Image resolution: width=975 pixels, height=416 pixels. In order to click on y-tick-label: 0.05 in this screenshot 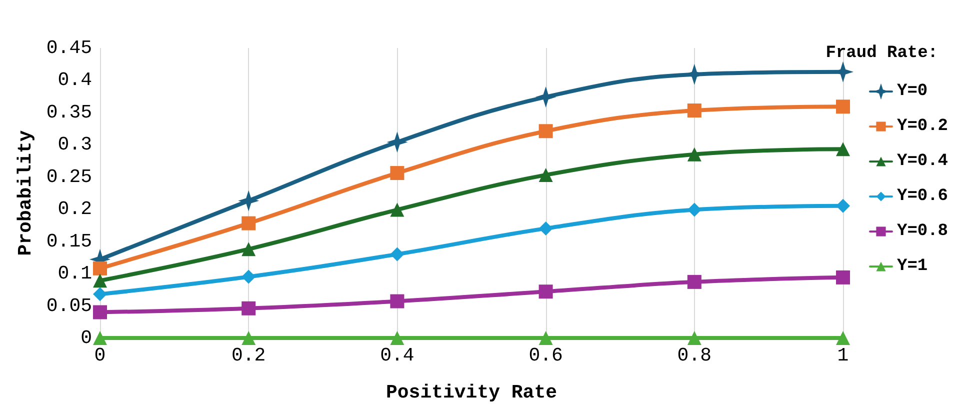, I will do `click(69, 305)`.